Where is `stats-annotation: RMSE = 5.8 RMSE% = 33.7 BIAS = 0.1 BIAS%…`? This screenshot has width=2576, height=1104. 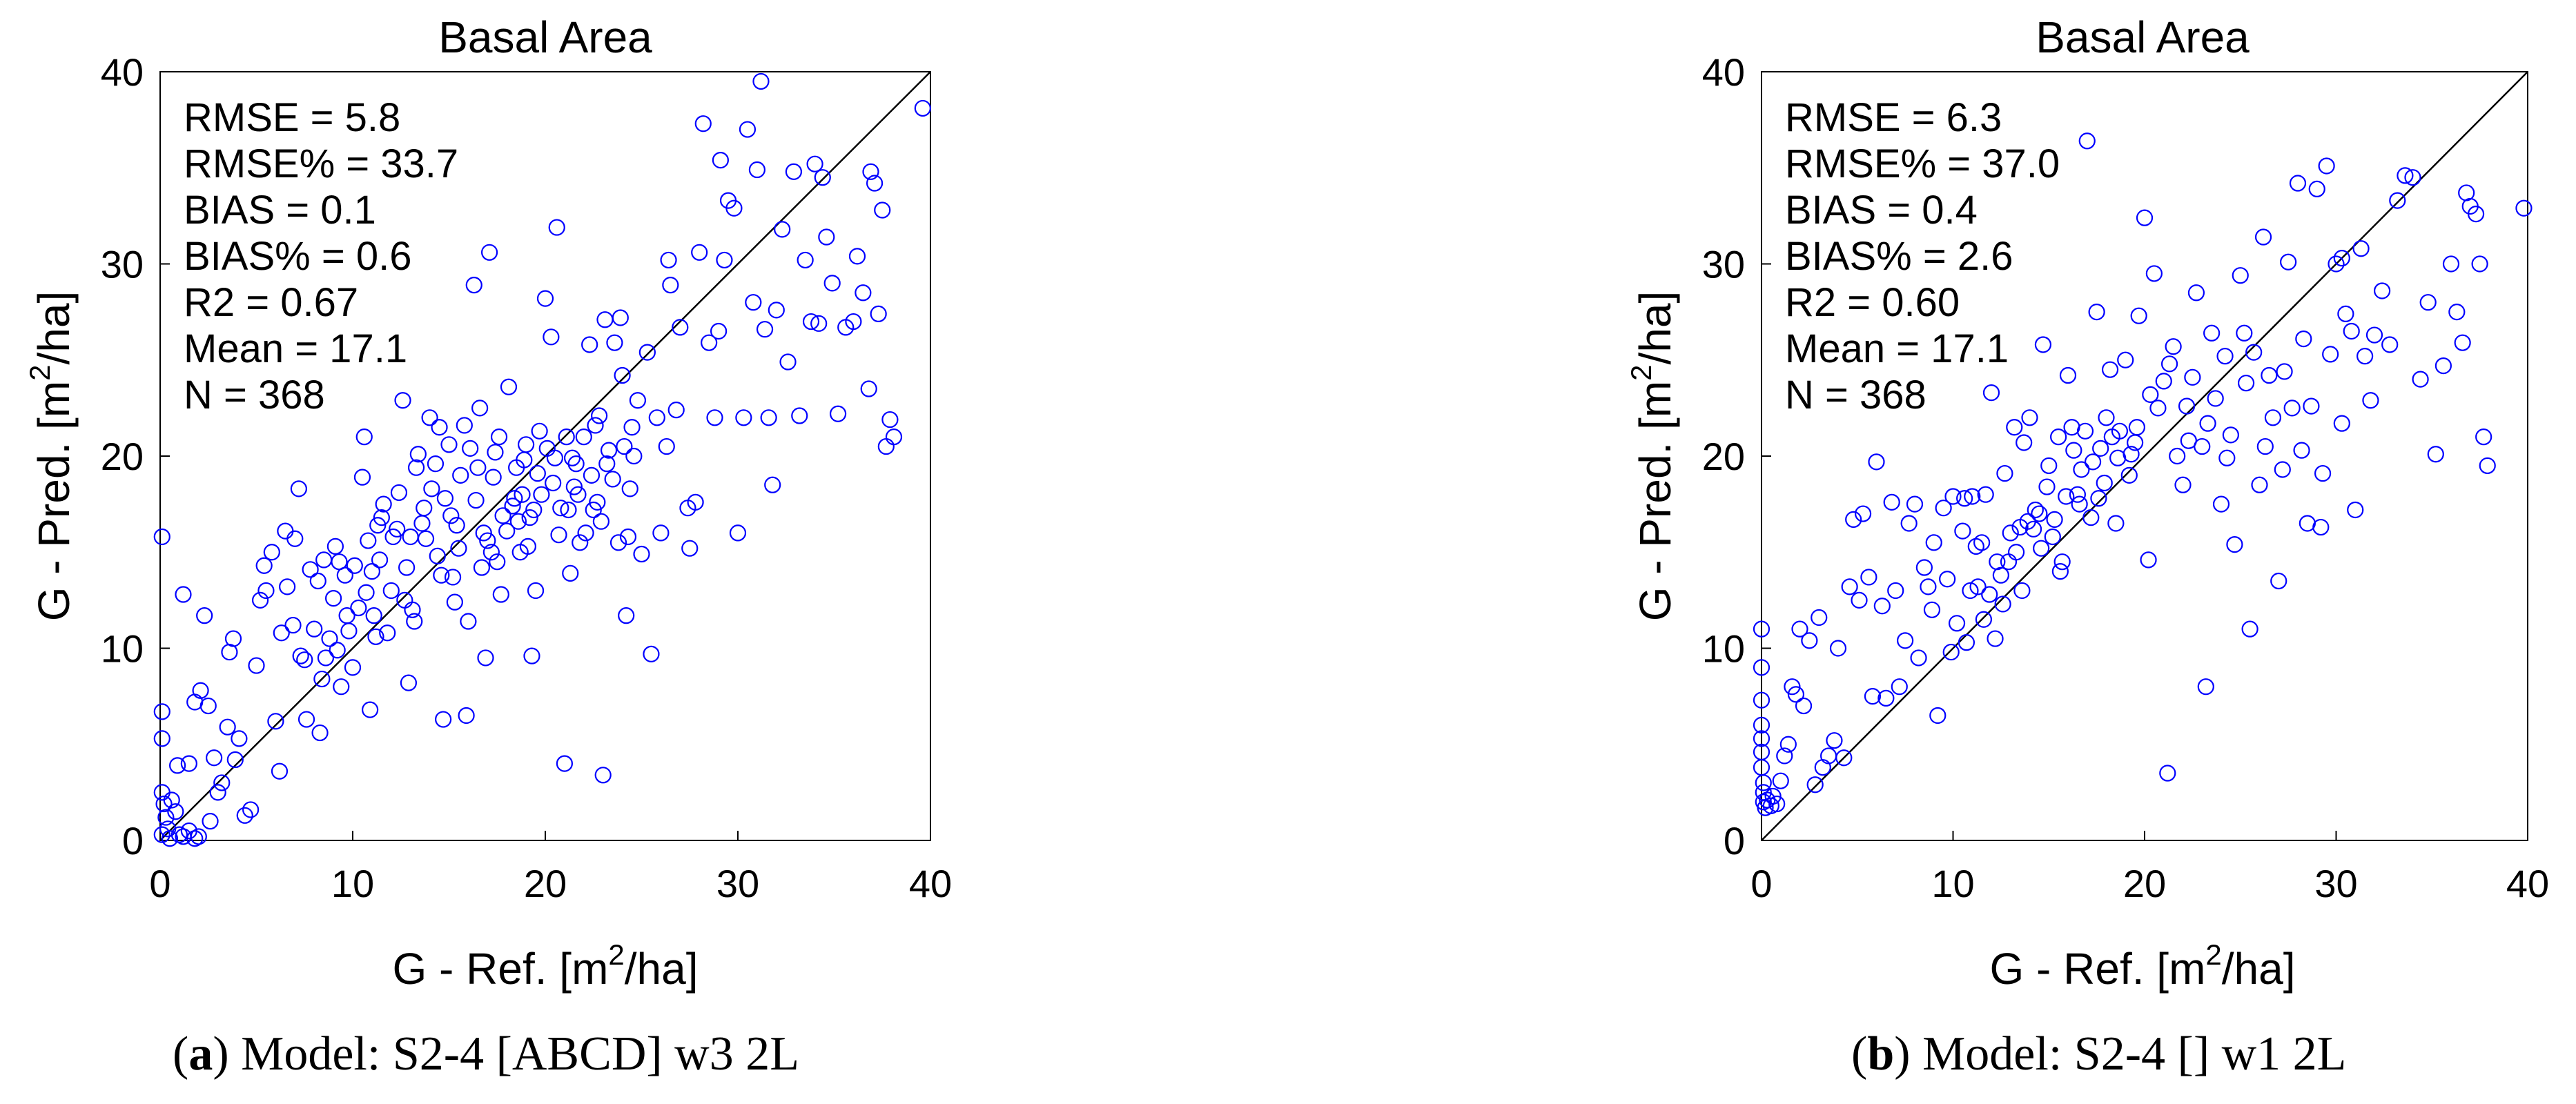 stats-annotation: RMSE = 5.8 RMSE% = 33.7 BIAS = 0.1 BIAS%… is located at coordinates (321, 256).